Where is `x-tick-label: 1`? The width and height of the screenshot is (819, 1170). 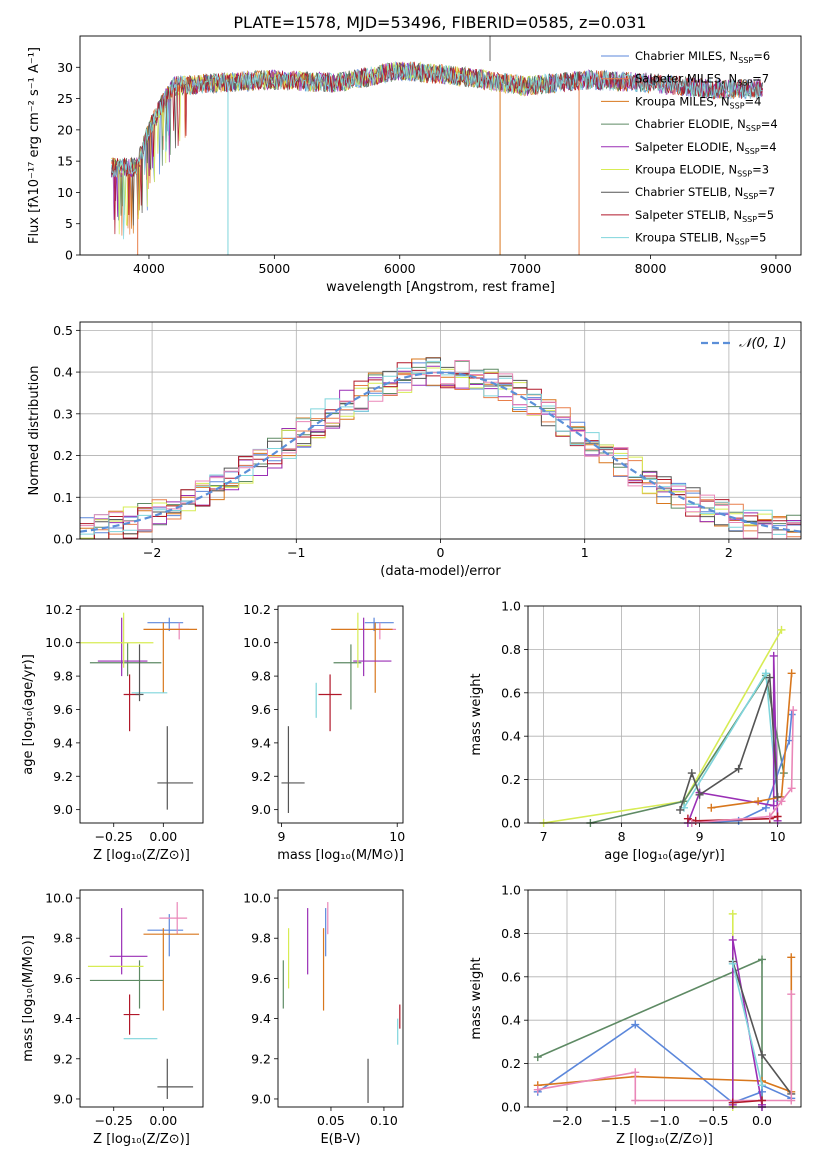
x-tick-label: 1 is located at coordinates (585, 552).